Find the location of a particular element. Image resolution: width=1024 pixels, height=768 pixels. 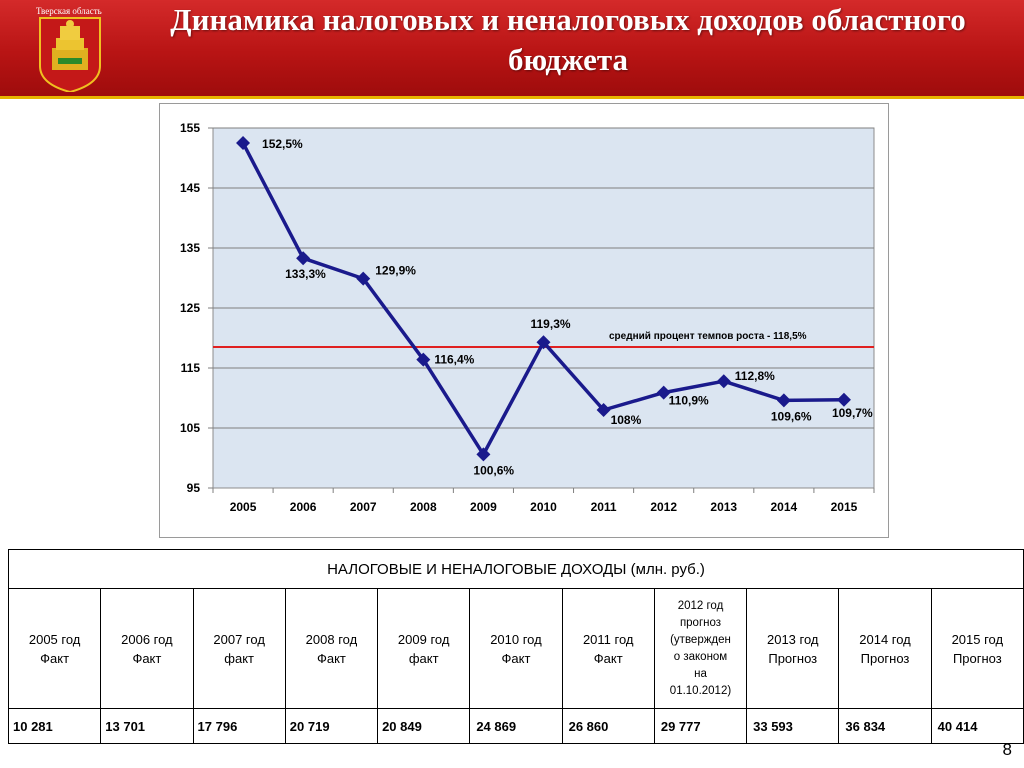

table-header-cell: 2014 год Прогноз is located at coordinates (885, 648).